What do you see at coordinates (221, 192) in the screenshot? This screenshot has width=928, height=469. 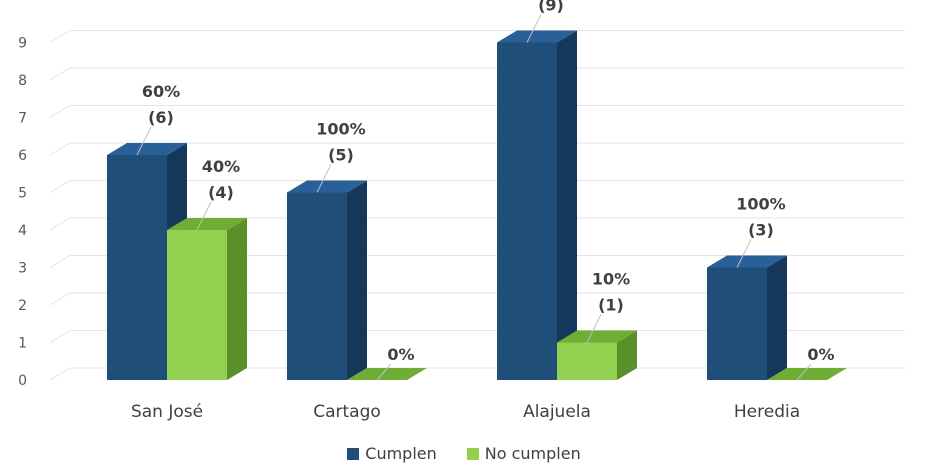 I see `data-label-no-cumplen-san-jos: (4)` at bounding box center [221, 192].